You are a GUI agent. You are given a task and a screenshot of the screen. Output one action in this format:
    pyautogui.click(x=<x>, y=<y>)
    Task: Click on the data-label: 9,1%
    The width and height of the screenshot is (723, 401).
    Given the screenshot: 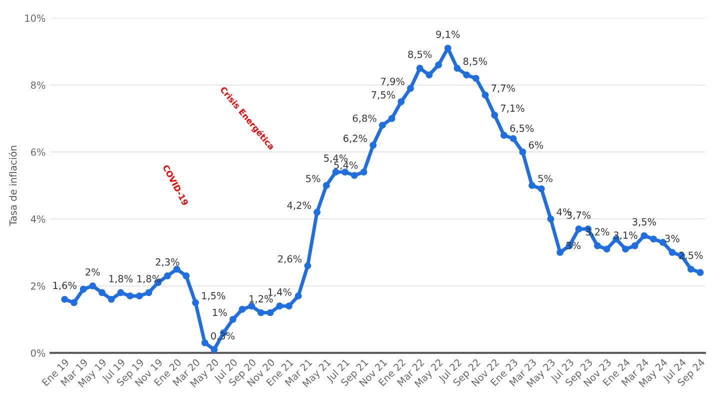 What is the action you would take?
    pyautogui.click(x=448, y=34)
    